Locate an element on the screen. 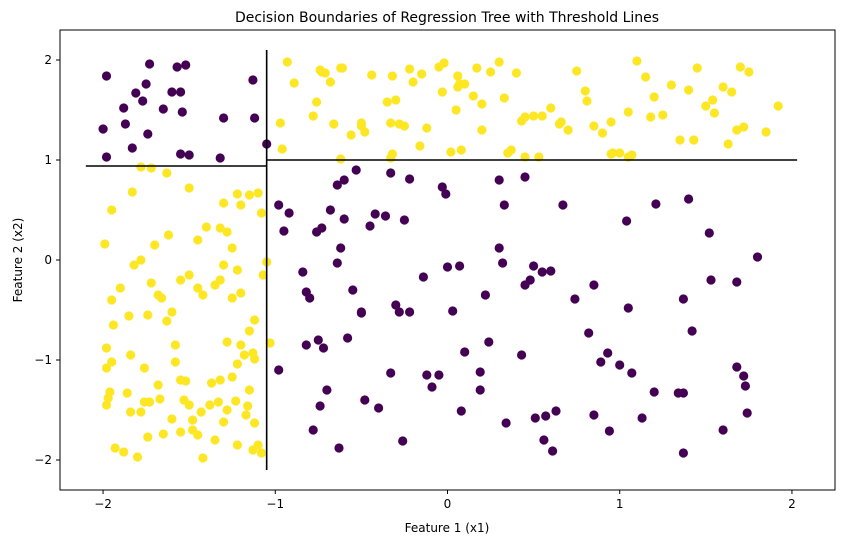 This screenshot has width=844, height=545. x-tick-label-2: 2 is located at coordinates (792, 504).